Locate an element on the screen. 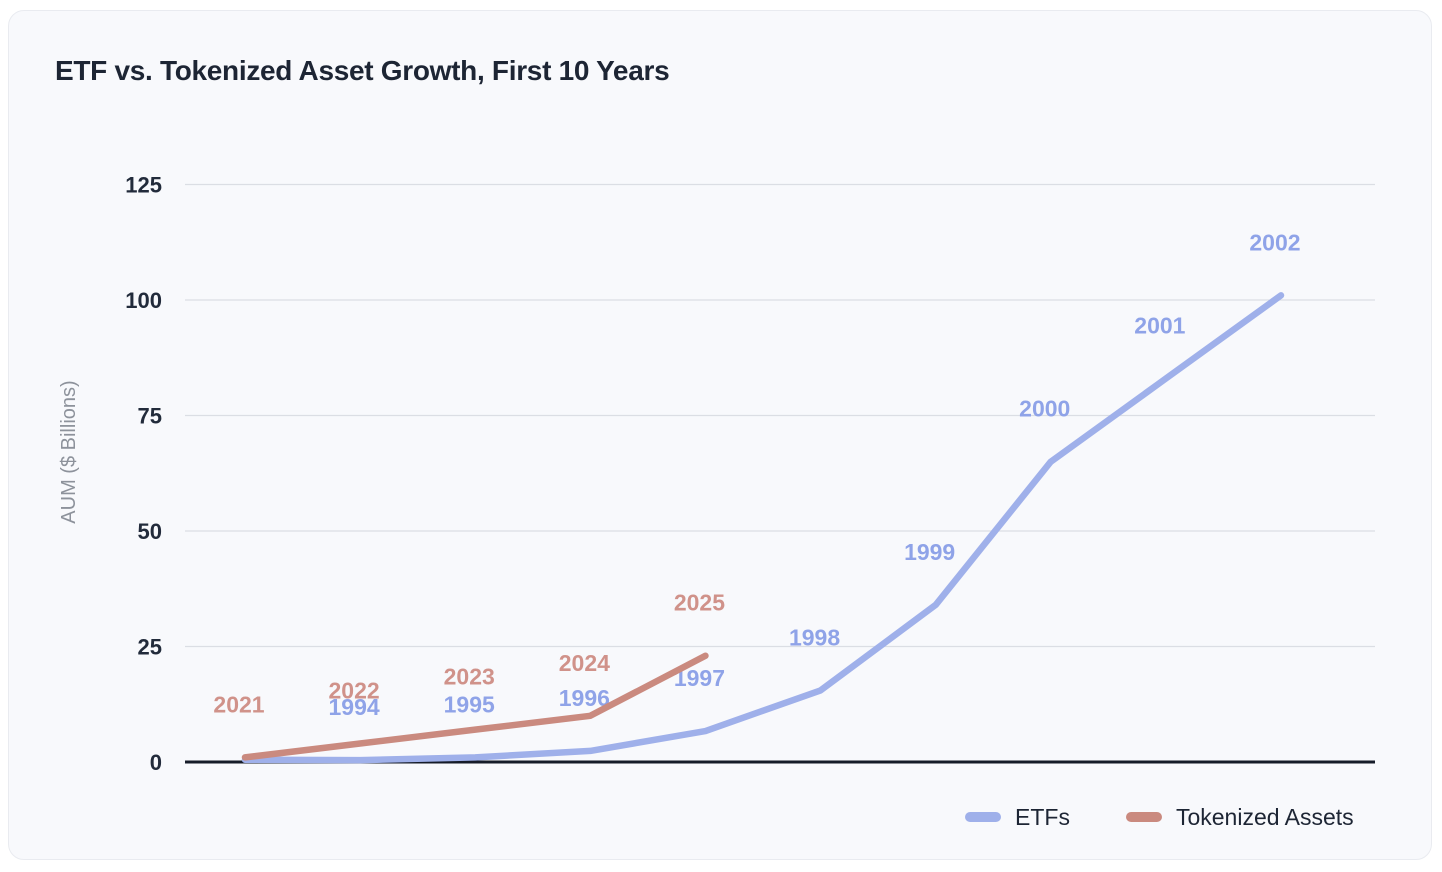 This screenshot has height=872, width=1442. y-tick-label: 125 is located at coordinates (143, 185).